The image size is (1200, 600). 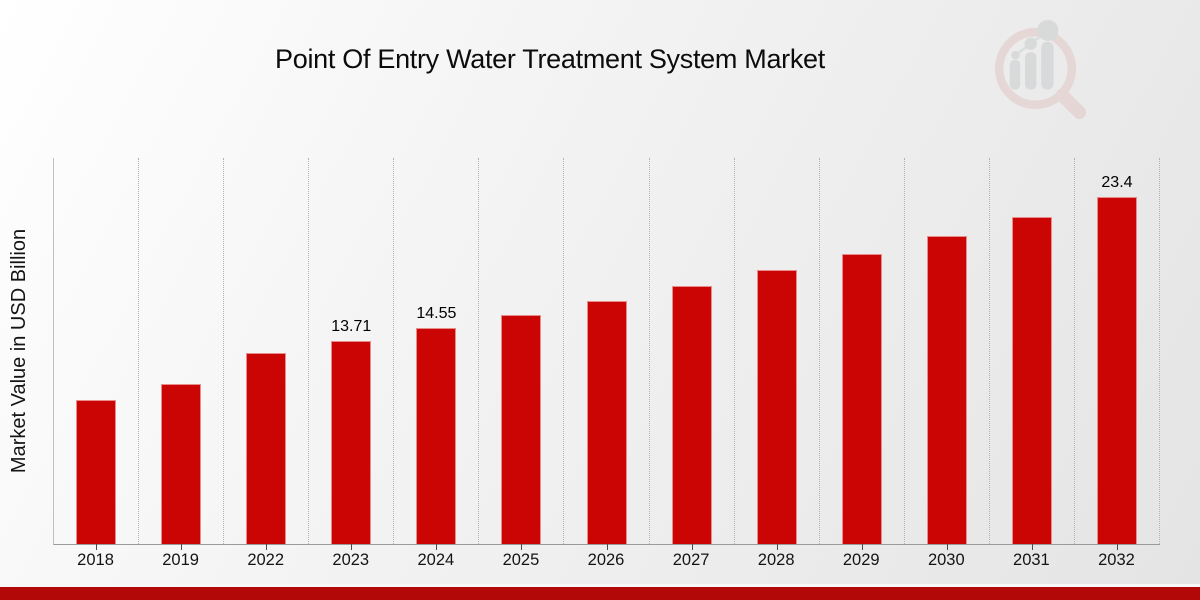 What do you see at coordinates (521, 429) in the screenshot?
I see `bar-2025` at bounding box center [521, 429].